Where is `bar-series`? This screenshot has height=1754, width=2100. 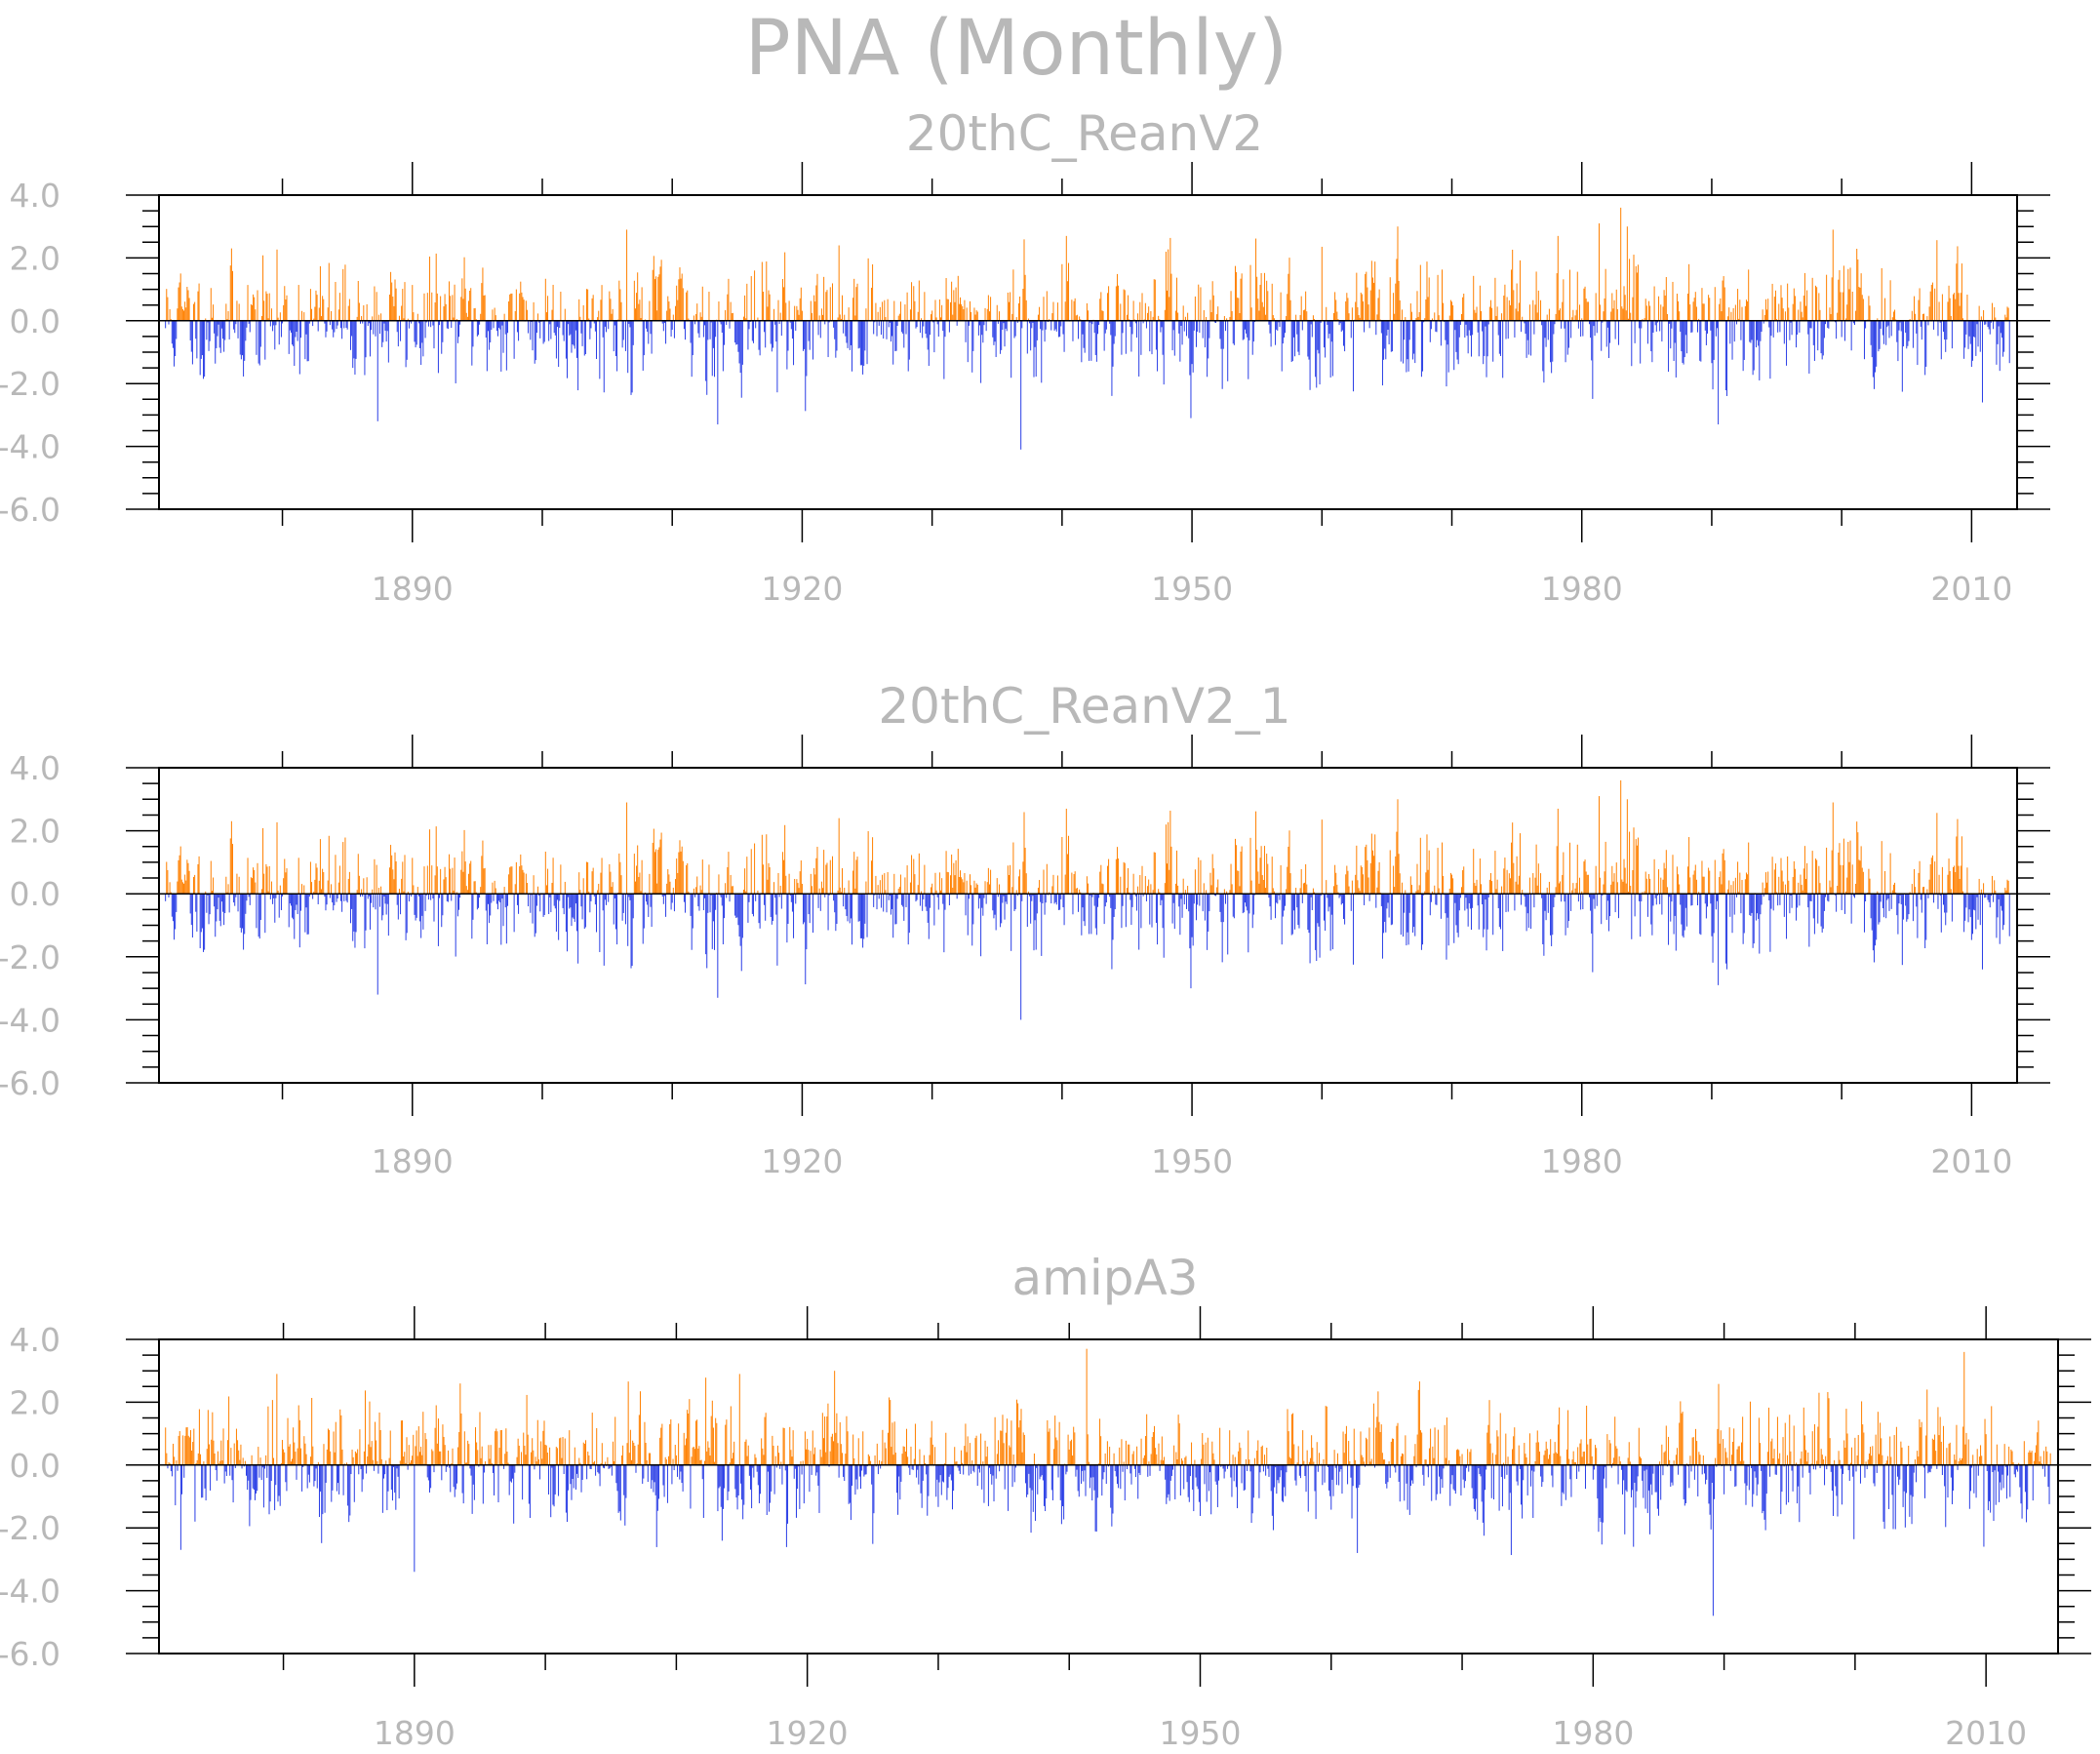 bar-series is located at coordinates (1108, 1482).